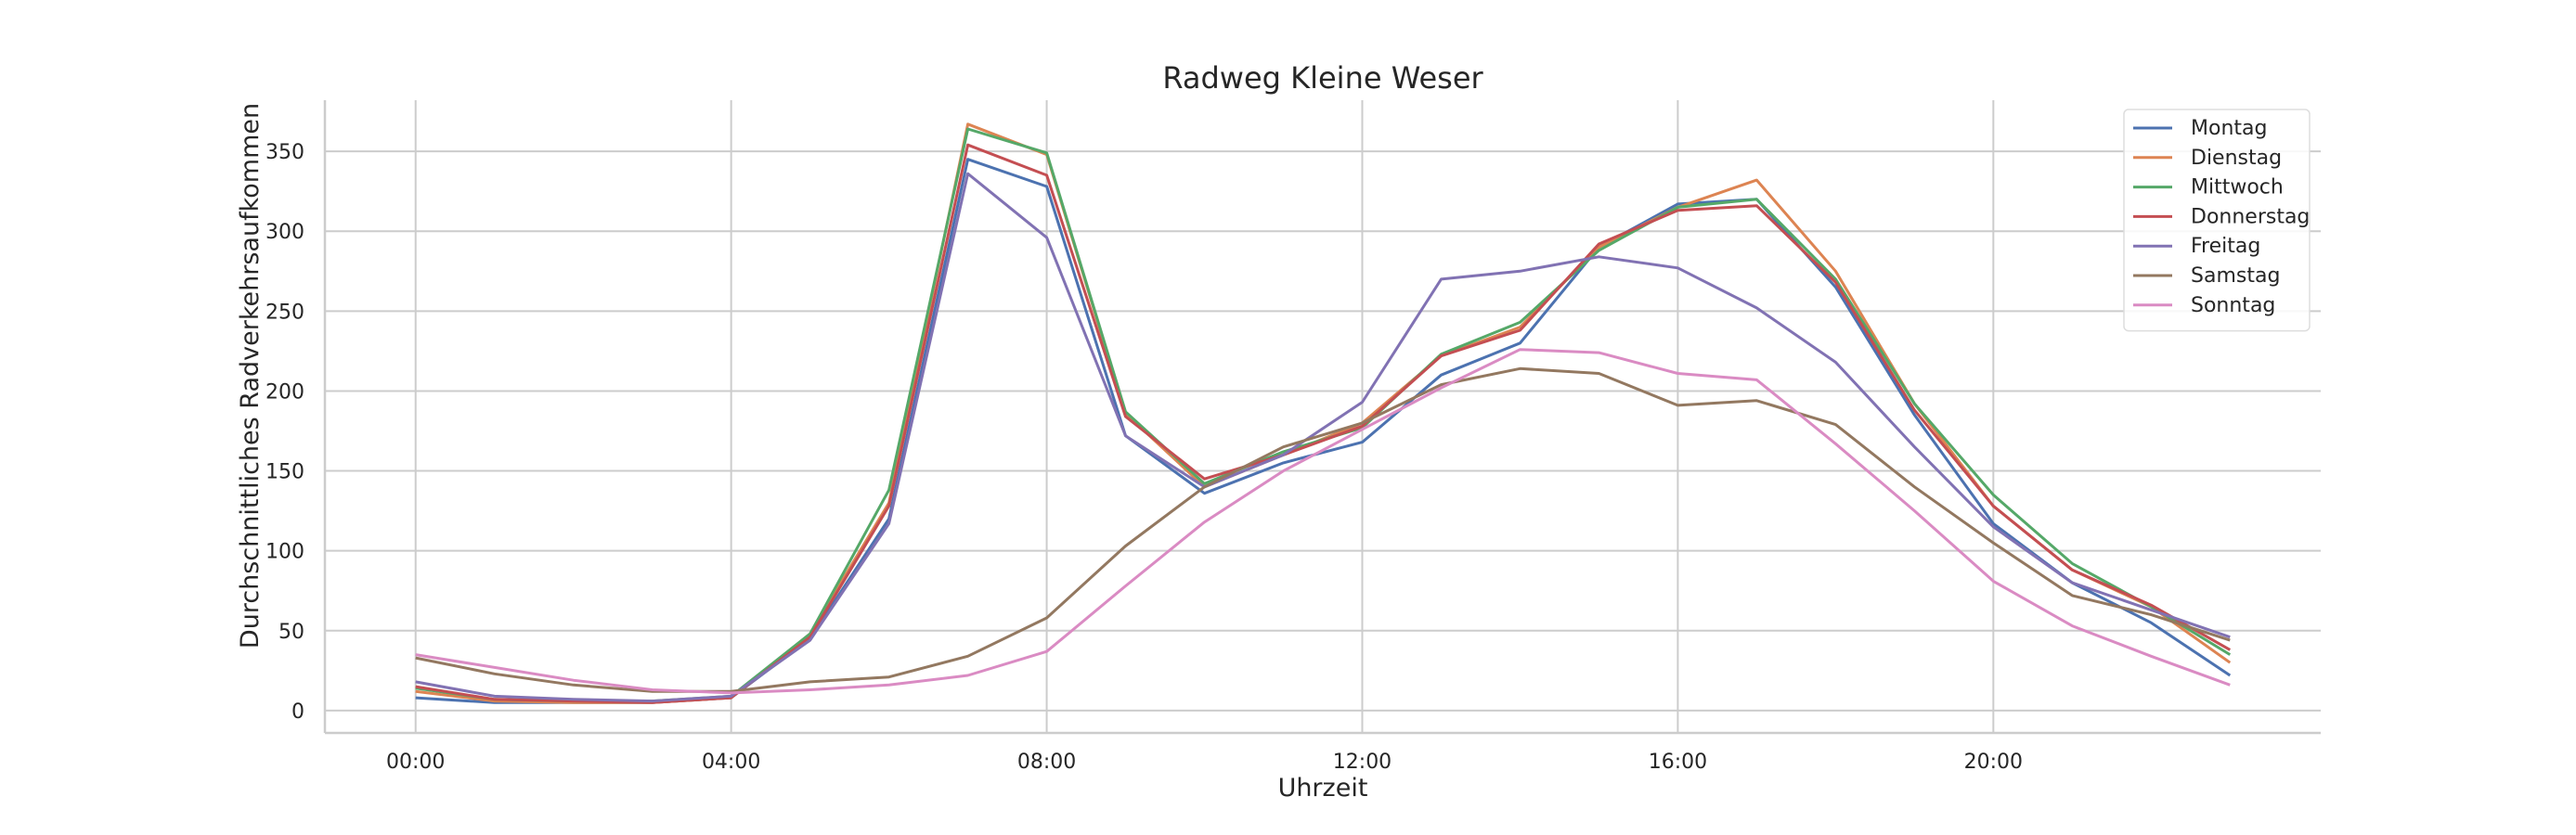 The height and width of the screenshot is (835, 2576). Describe the element at coordinates (2237, 187) in the screenshot. I see `legend-label: Mittwoch` at that location.